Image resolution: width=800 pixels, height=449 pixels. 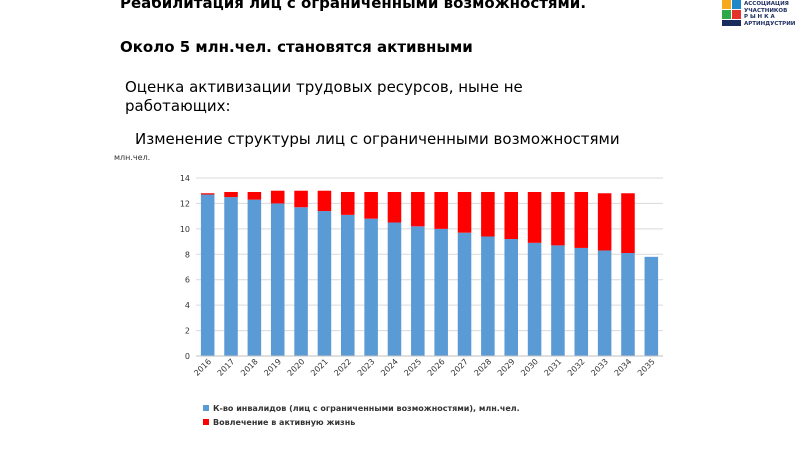 I want to click on x-tick-label: 2032, so click(x=576, y=367).